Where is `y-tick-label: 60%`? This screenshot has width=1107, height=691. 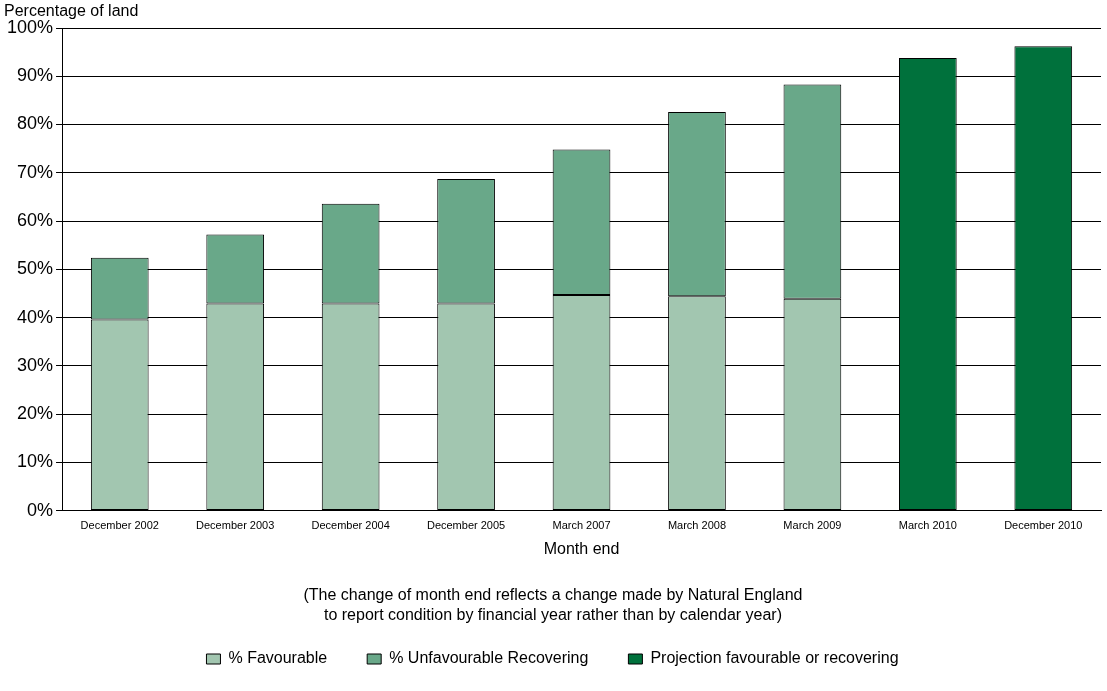 y-tick-label: 60% is located at coordinates (35, 220).